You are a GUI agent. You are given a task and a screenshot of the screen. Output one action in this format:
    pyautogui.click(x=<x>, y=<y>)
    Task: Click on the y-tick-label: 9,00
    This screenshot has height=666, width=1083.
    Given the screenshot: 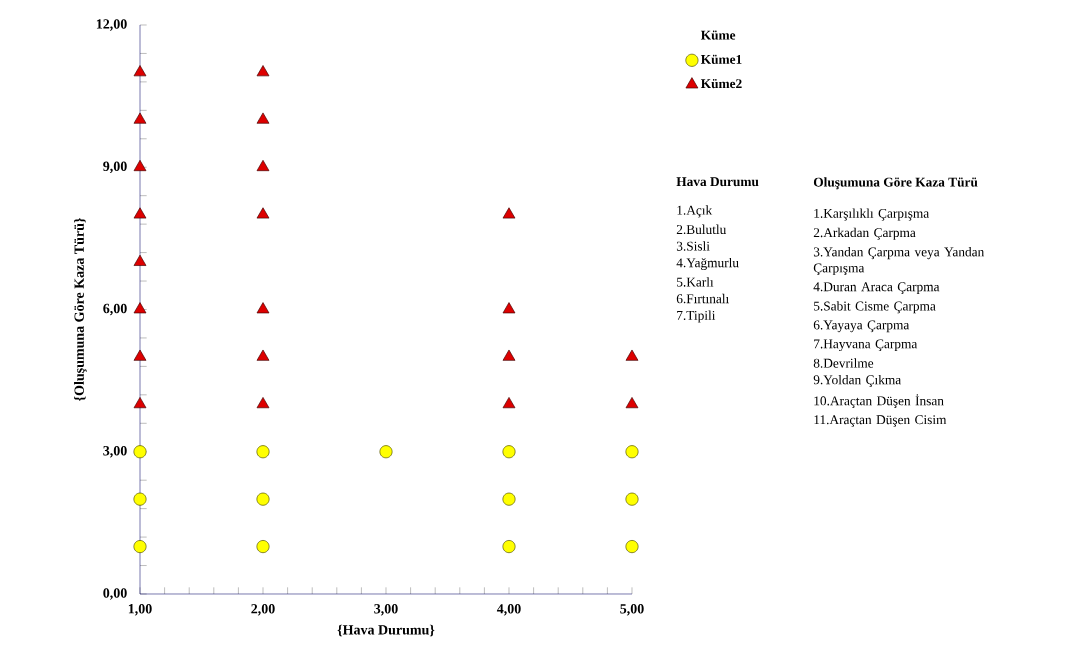 What is the action you would take?
    pyautogui.click(x=115, y=167)
    